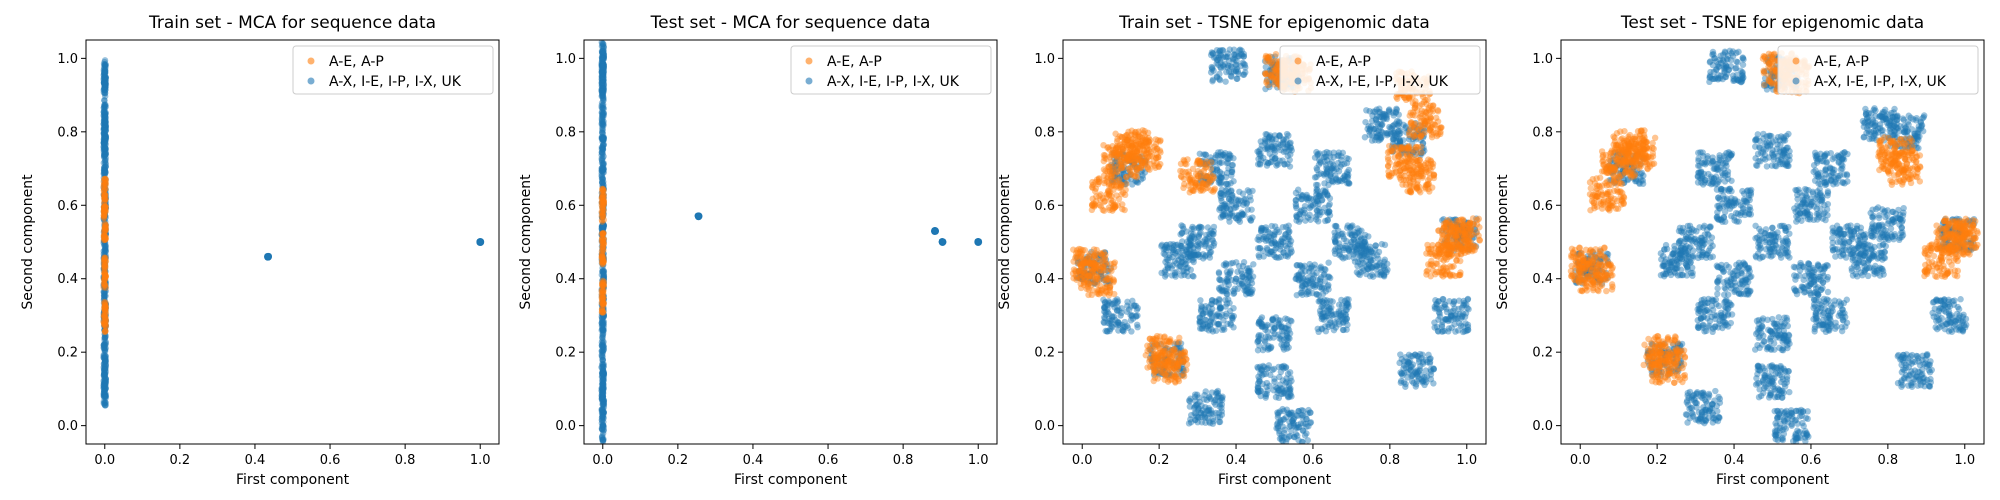  I want to click on x-axis-label: First component, so click(293, 480).